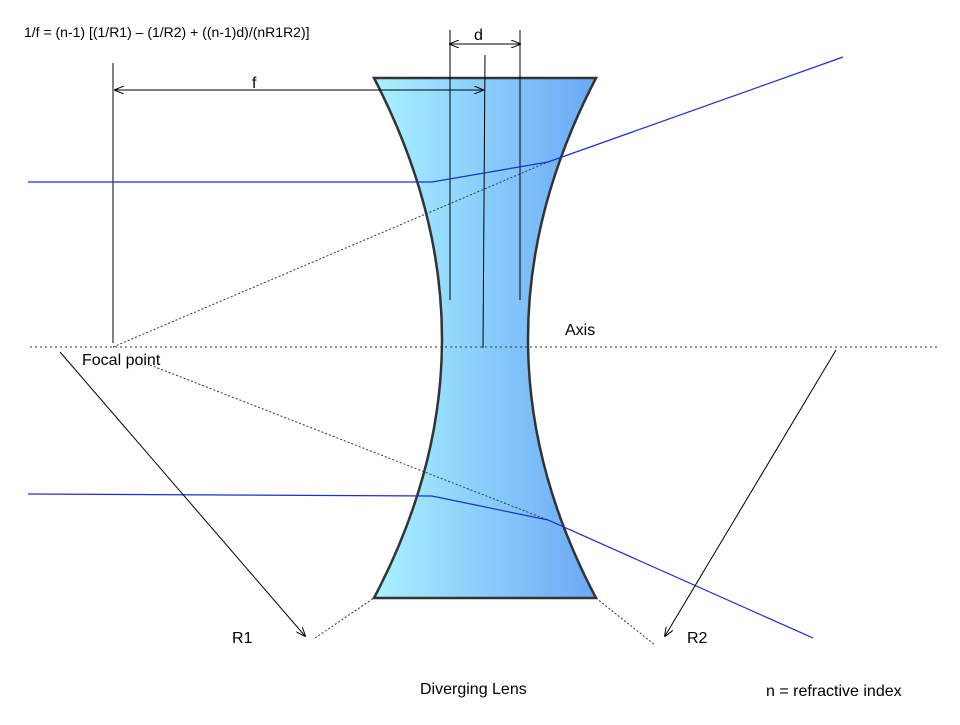 Image resolution: width=960 pixels, height=725 pixels. I want to click on focal-point-label: Focal point, so click(121, 360).